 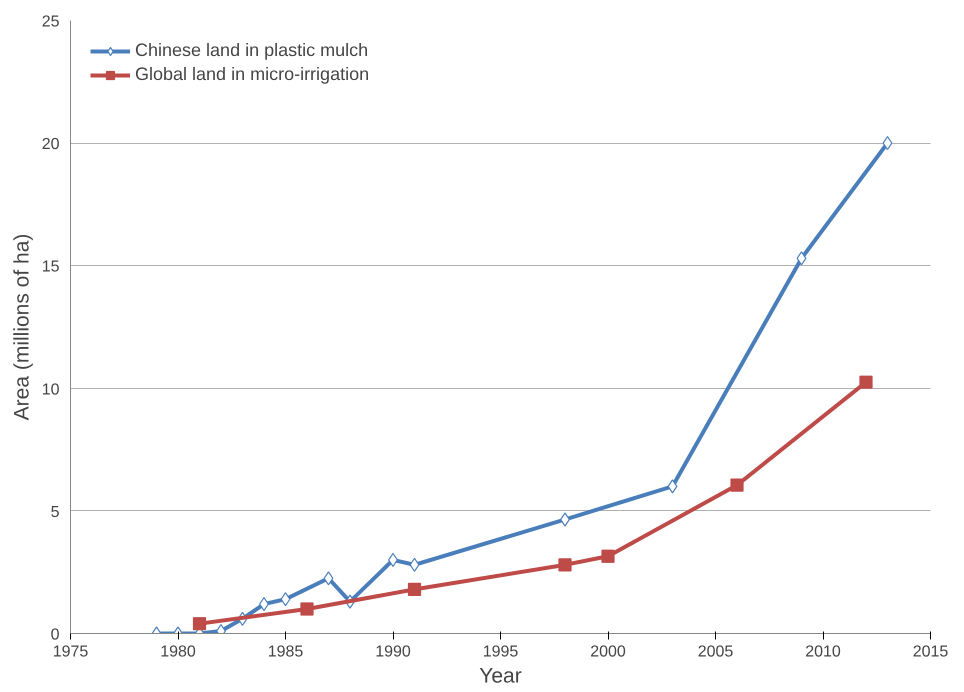 What do you see at coordinates (500, 652) in the screenshot?
I see `x-tick-label: 1995` at bounding box center [500, 652].